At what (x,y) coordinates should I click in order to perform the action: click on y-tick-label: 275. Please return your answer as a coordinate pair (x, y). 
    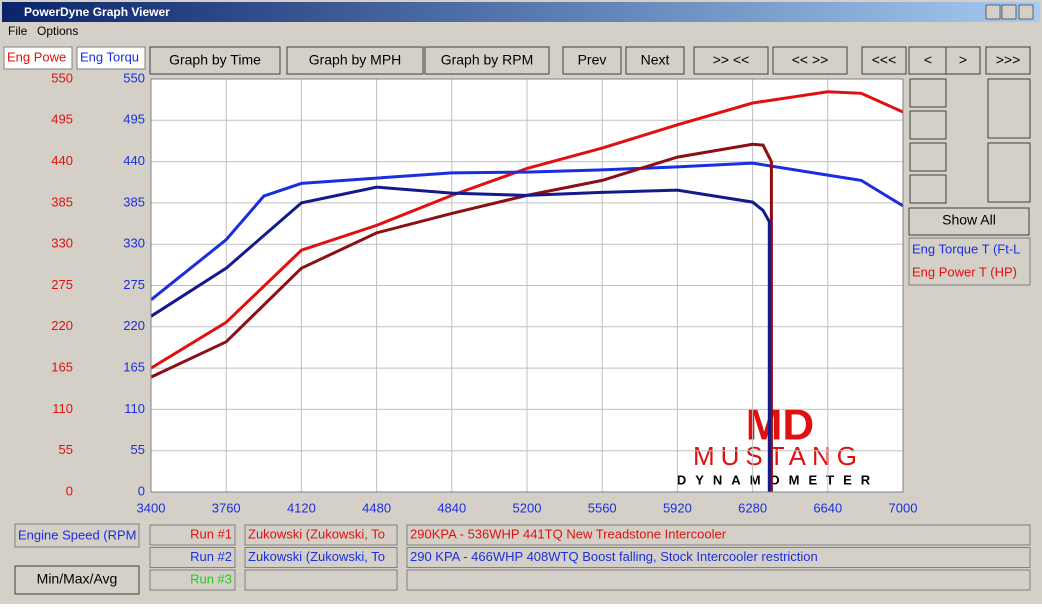
    Looking at the image, I should click on (62, 284).